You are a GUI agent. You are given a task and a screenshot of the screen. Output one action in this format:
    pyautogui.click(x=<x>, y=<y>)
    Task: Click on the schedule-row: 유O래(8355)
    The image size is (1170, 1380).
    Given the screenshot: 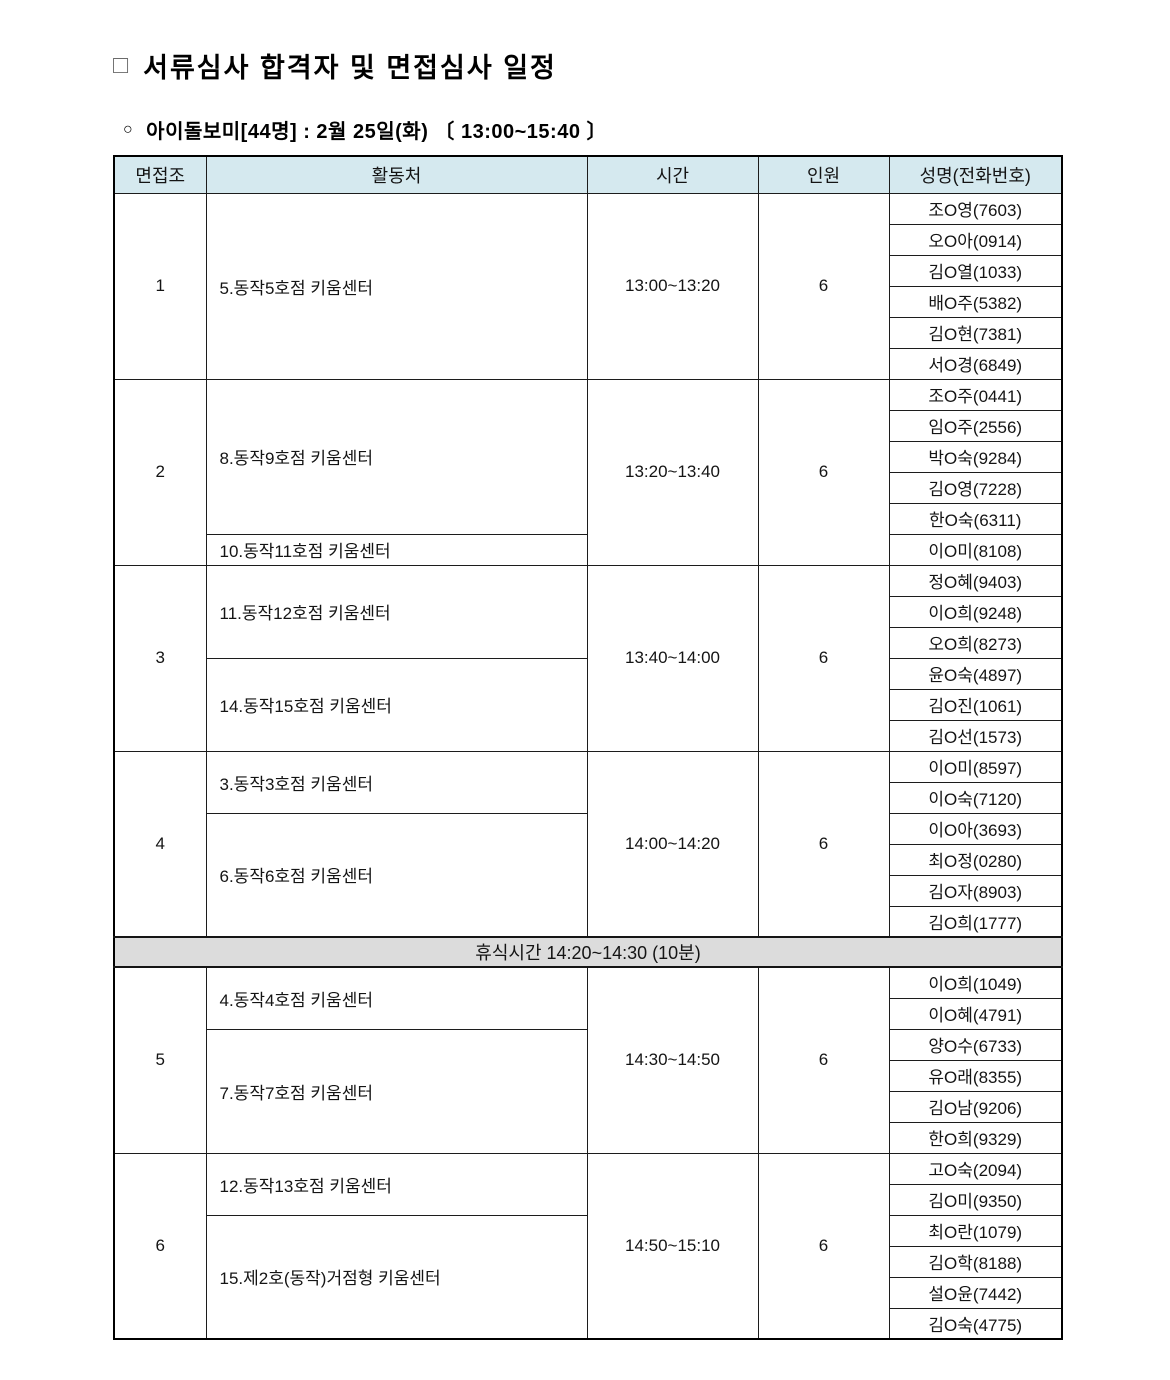 What is the action you would take?
    pyautogui.click(x=588, y=1075)
    